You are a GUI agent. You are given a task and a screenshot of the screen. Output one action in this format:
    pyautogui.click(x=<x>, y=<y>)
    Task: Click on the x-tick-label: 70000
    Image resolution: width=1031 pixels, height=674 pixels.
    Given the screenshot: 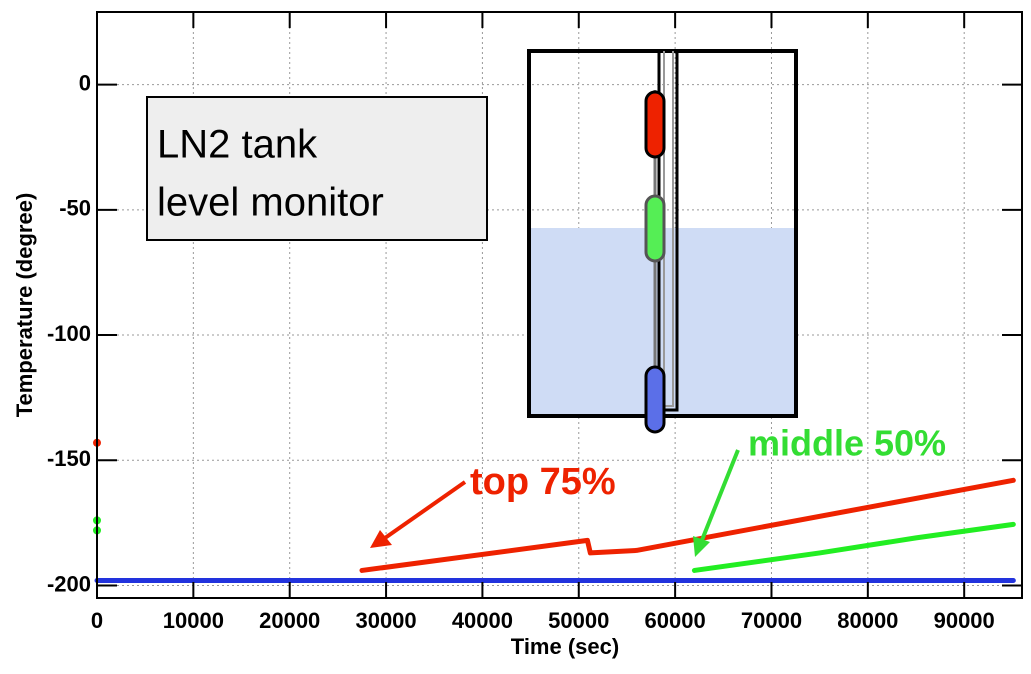 What is the action you would take?
    pyautogui.click(x=771, y=620)
    